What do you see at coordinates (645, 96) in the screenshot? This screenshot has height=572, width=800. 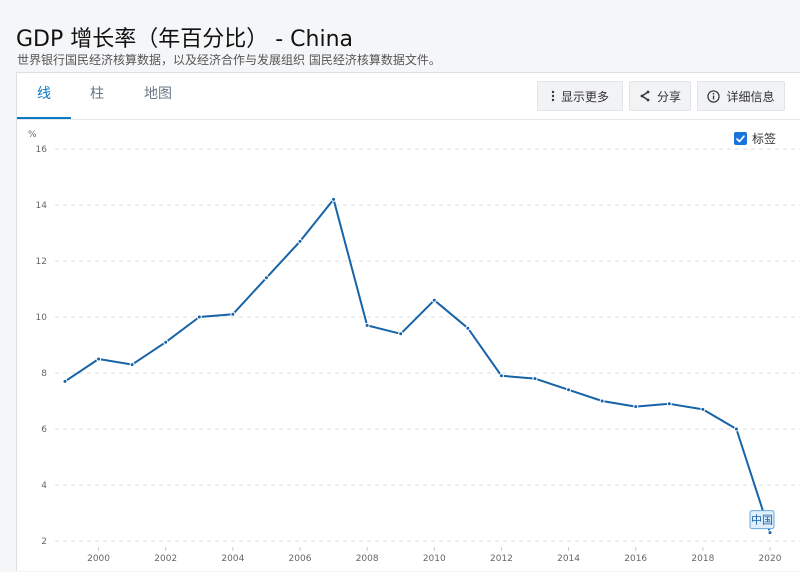 I see `share-icon` at bounding box center [645, 96].